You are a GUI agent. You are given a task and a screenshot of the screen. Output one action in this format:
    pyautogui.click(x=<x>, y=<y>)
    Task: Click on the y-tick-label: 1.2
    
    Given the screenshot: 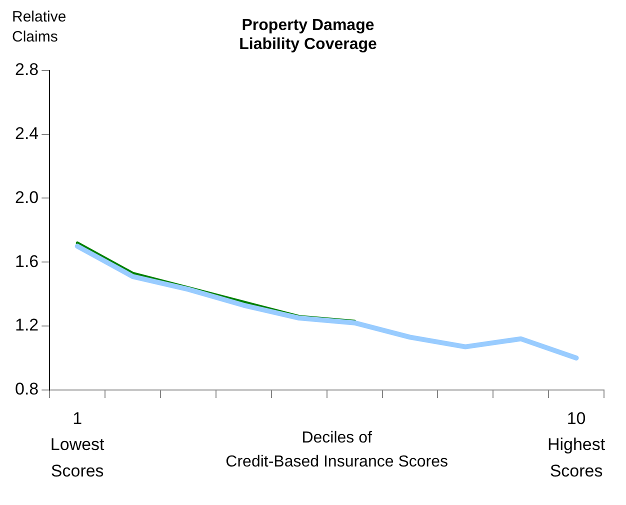 What is the action you would take?
    pyautogui.click(x=26, y=325)
    